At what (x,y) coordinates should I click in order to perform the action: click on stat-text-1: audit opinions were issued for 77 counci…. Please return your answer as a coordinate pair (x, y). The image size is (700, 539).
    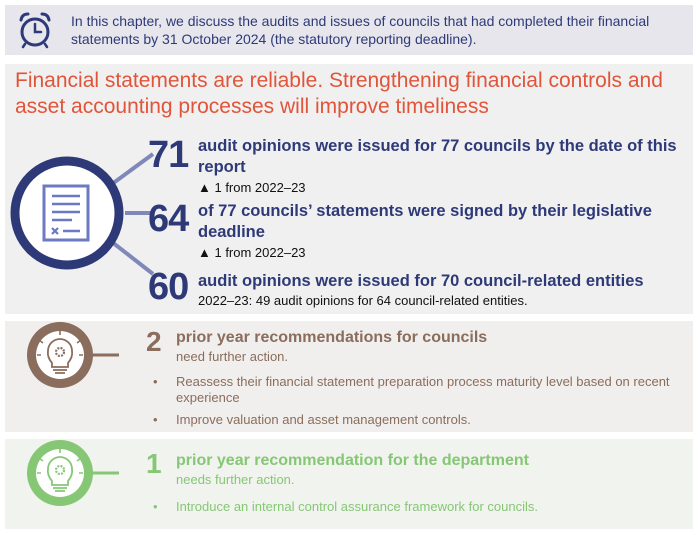
    Looking at the image, I should click on (437, 156).